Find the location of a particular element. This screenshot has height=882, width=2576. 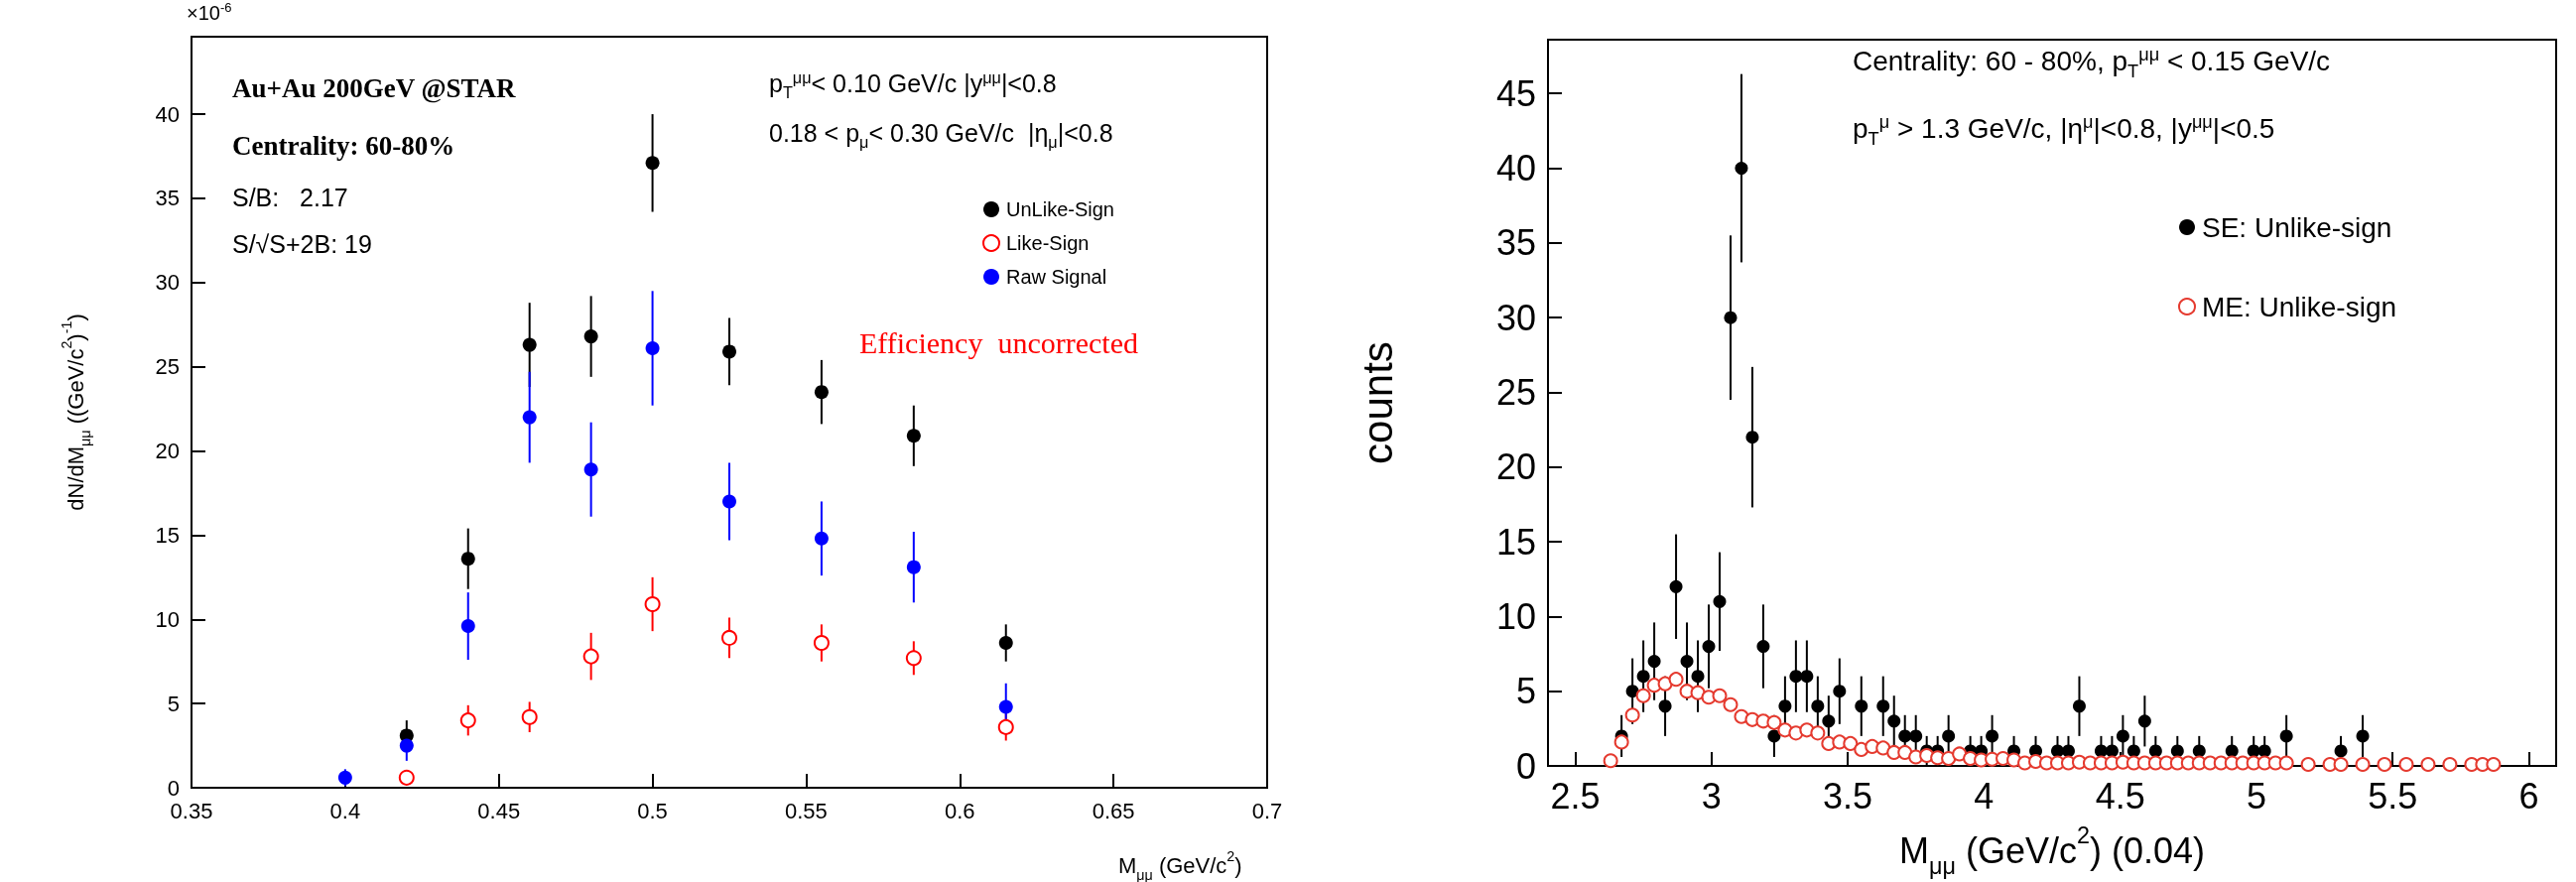

legend-label: Raw Signal is located at coordinates (1056, 277).